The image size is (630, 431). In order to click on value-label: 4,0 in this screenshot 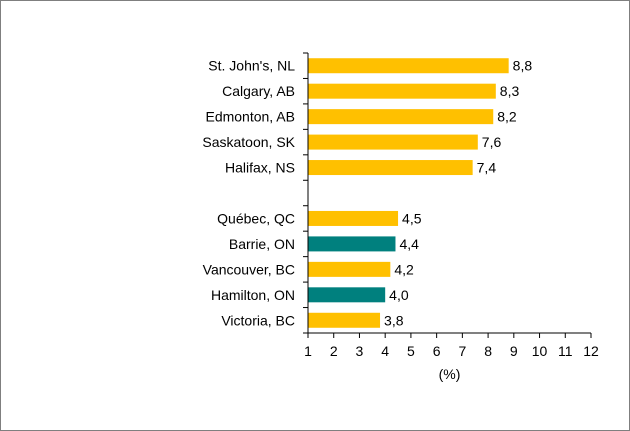, I will do `click(399, 295)`.